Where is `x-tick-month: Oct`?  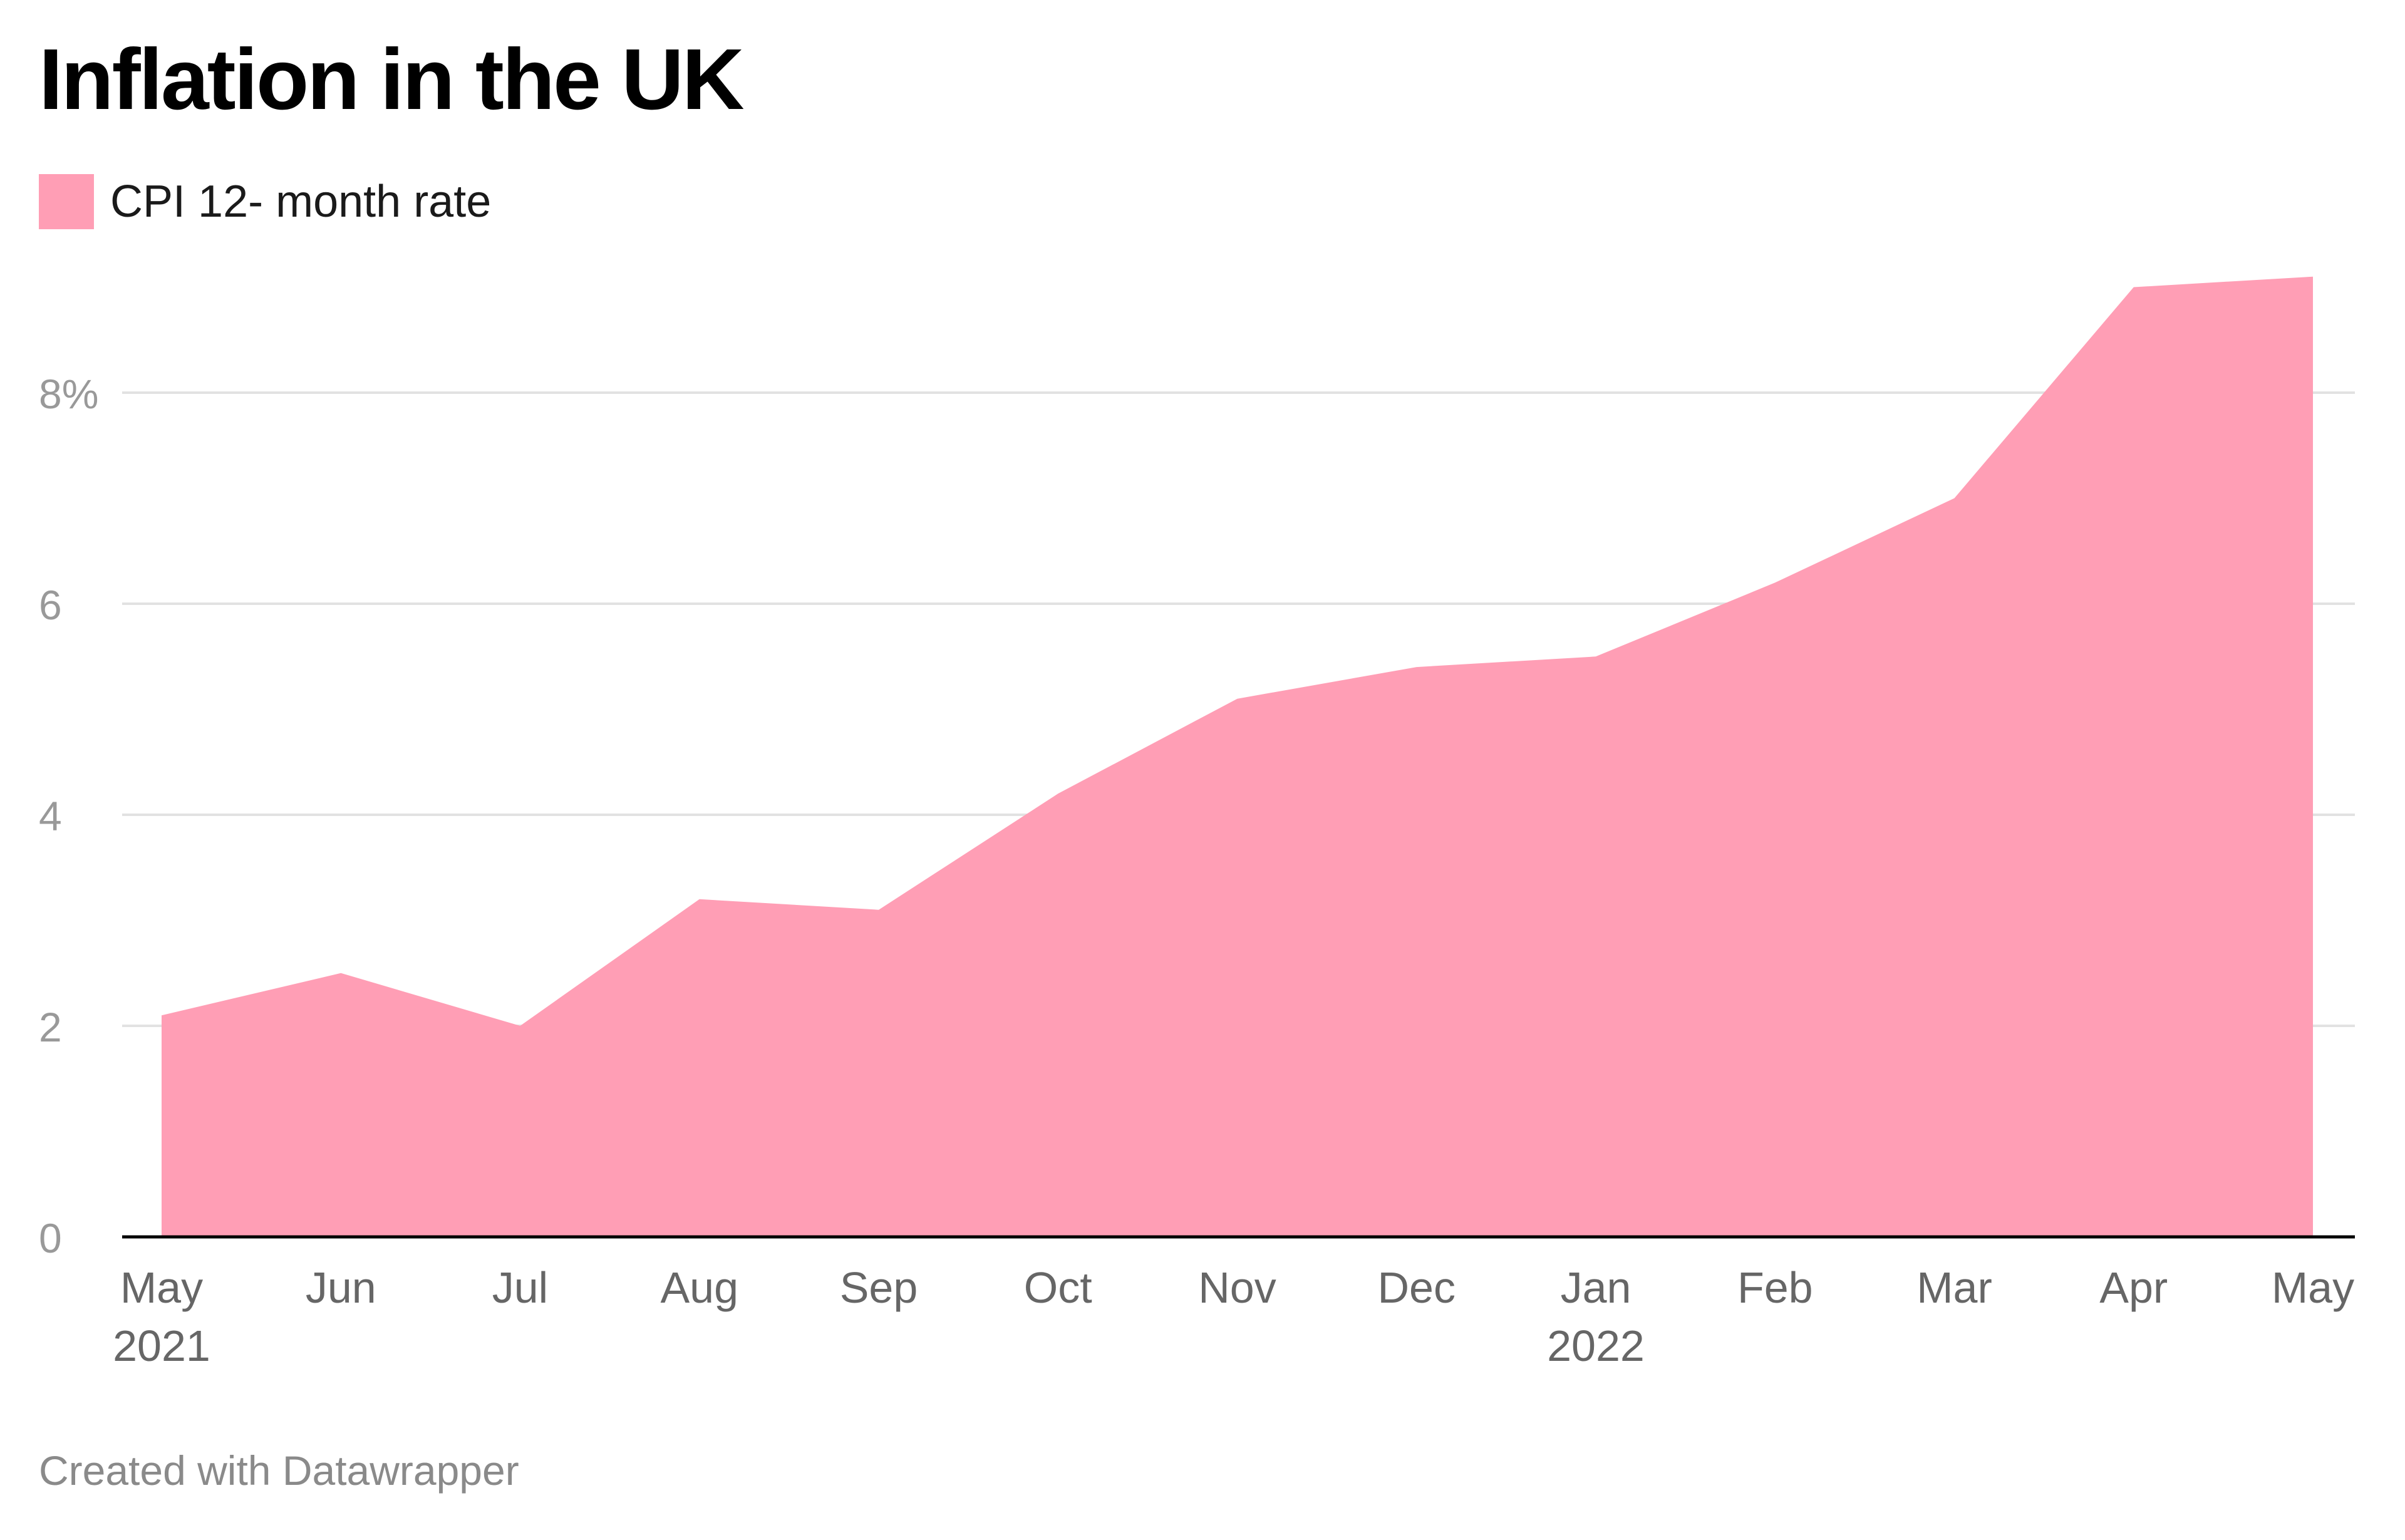
x-tick-month: Oct is located at coordinates (1058, 1287).